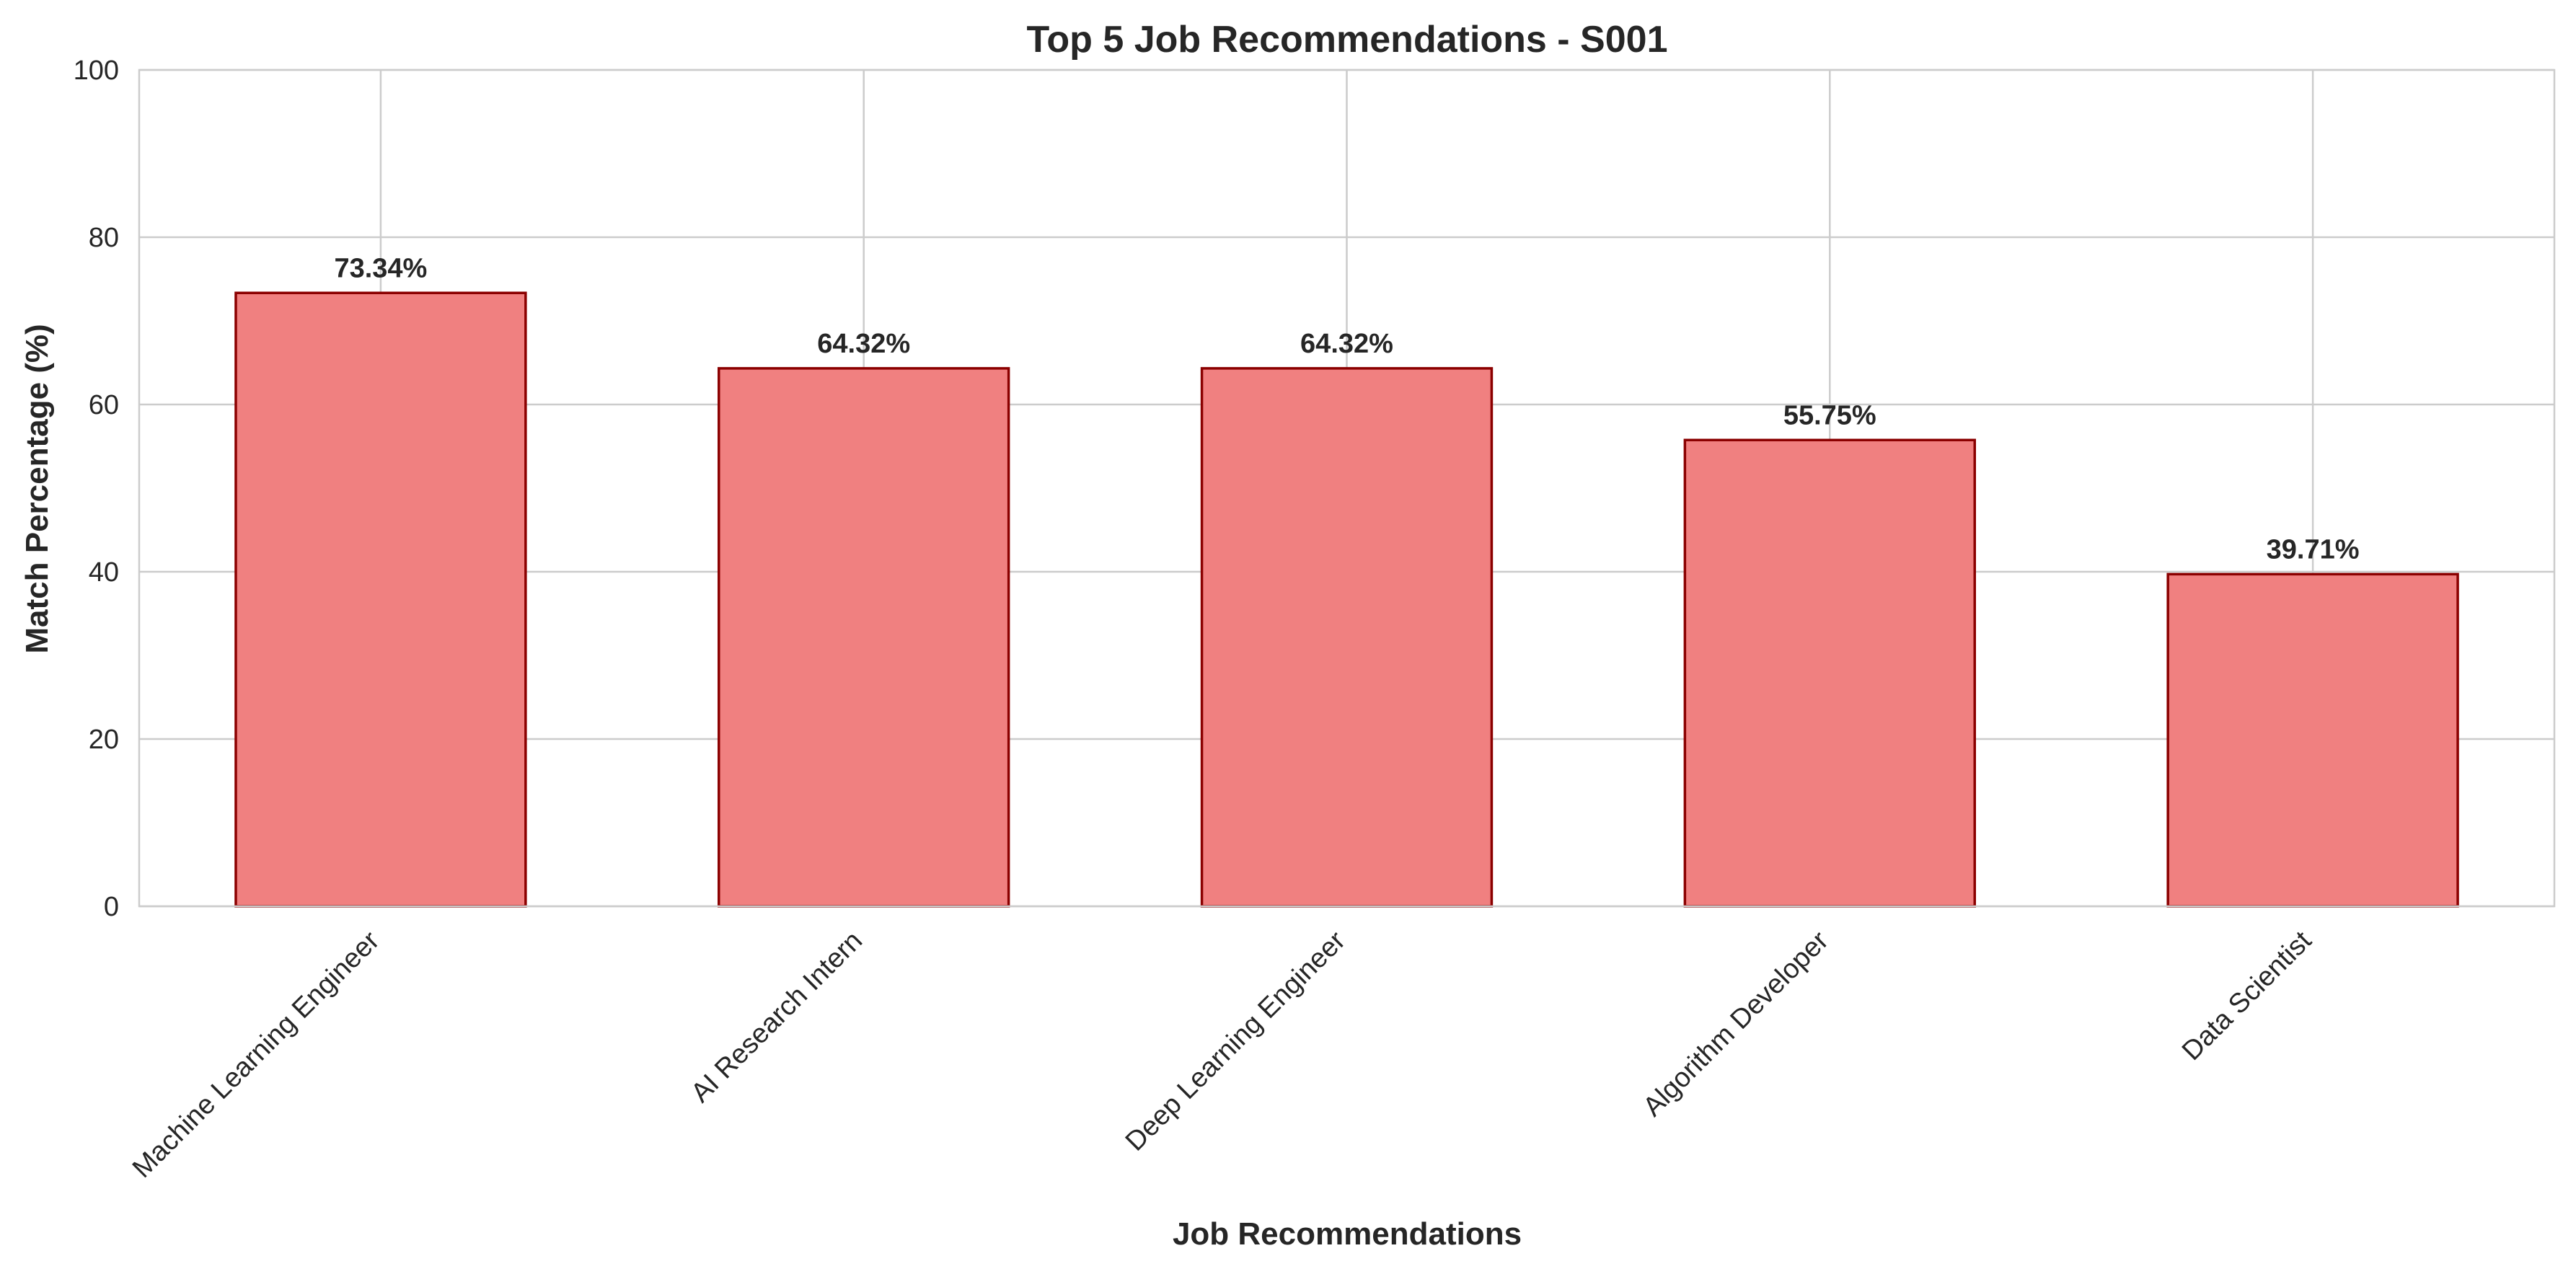 This screenshot has height=1274, width=2576. I want to click on y-tick-label: 20, so click(104, 740).